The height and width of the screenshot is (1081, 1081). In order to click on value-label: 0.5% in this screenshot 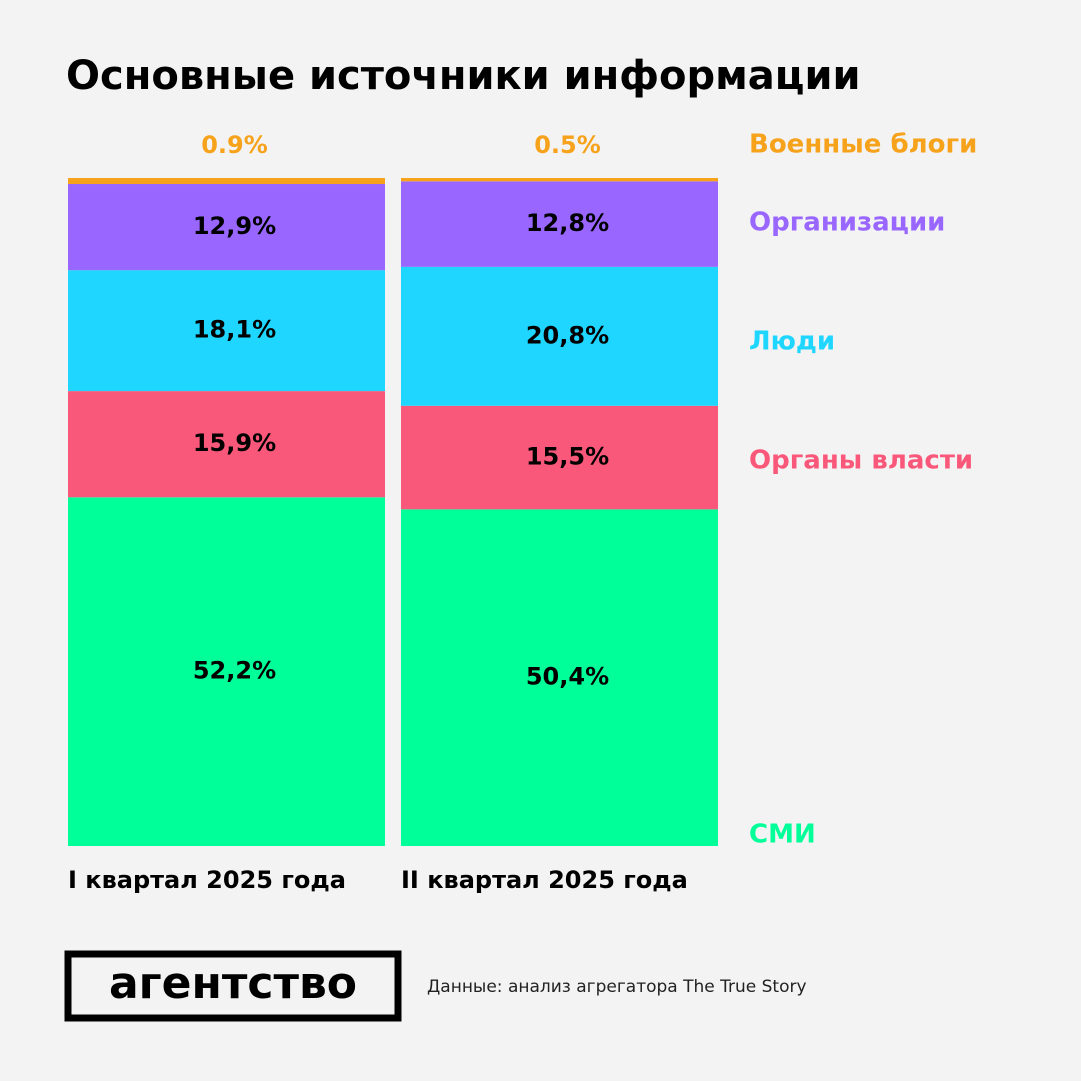, I will do `click(567, 145)`.